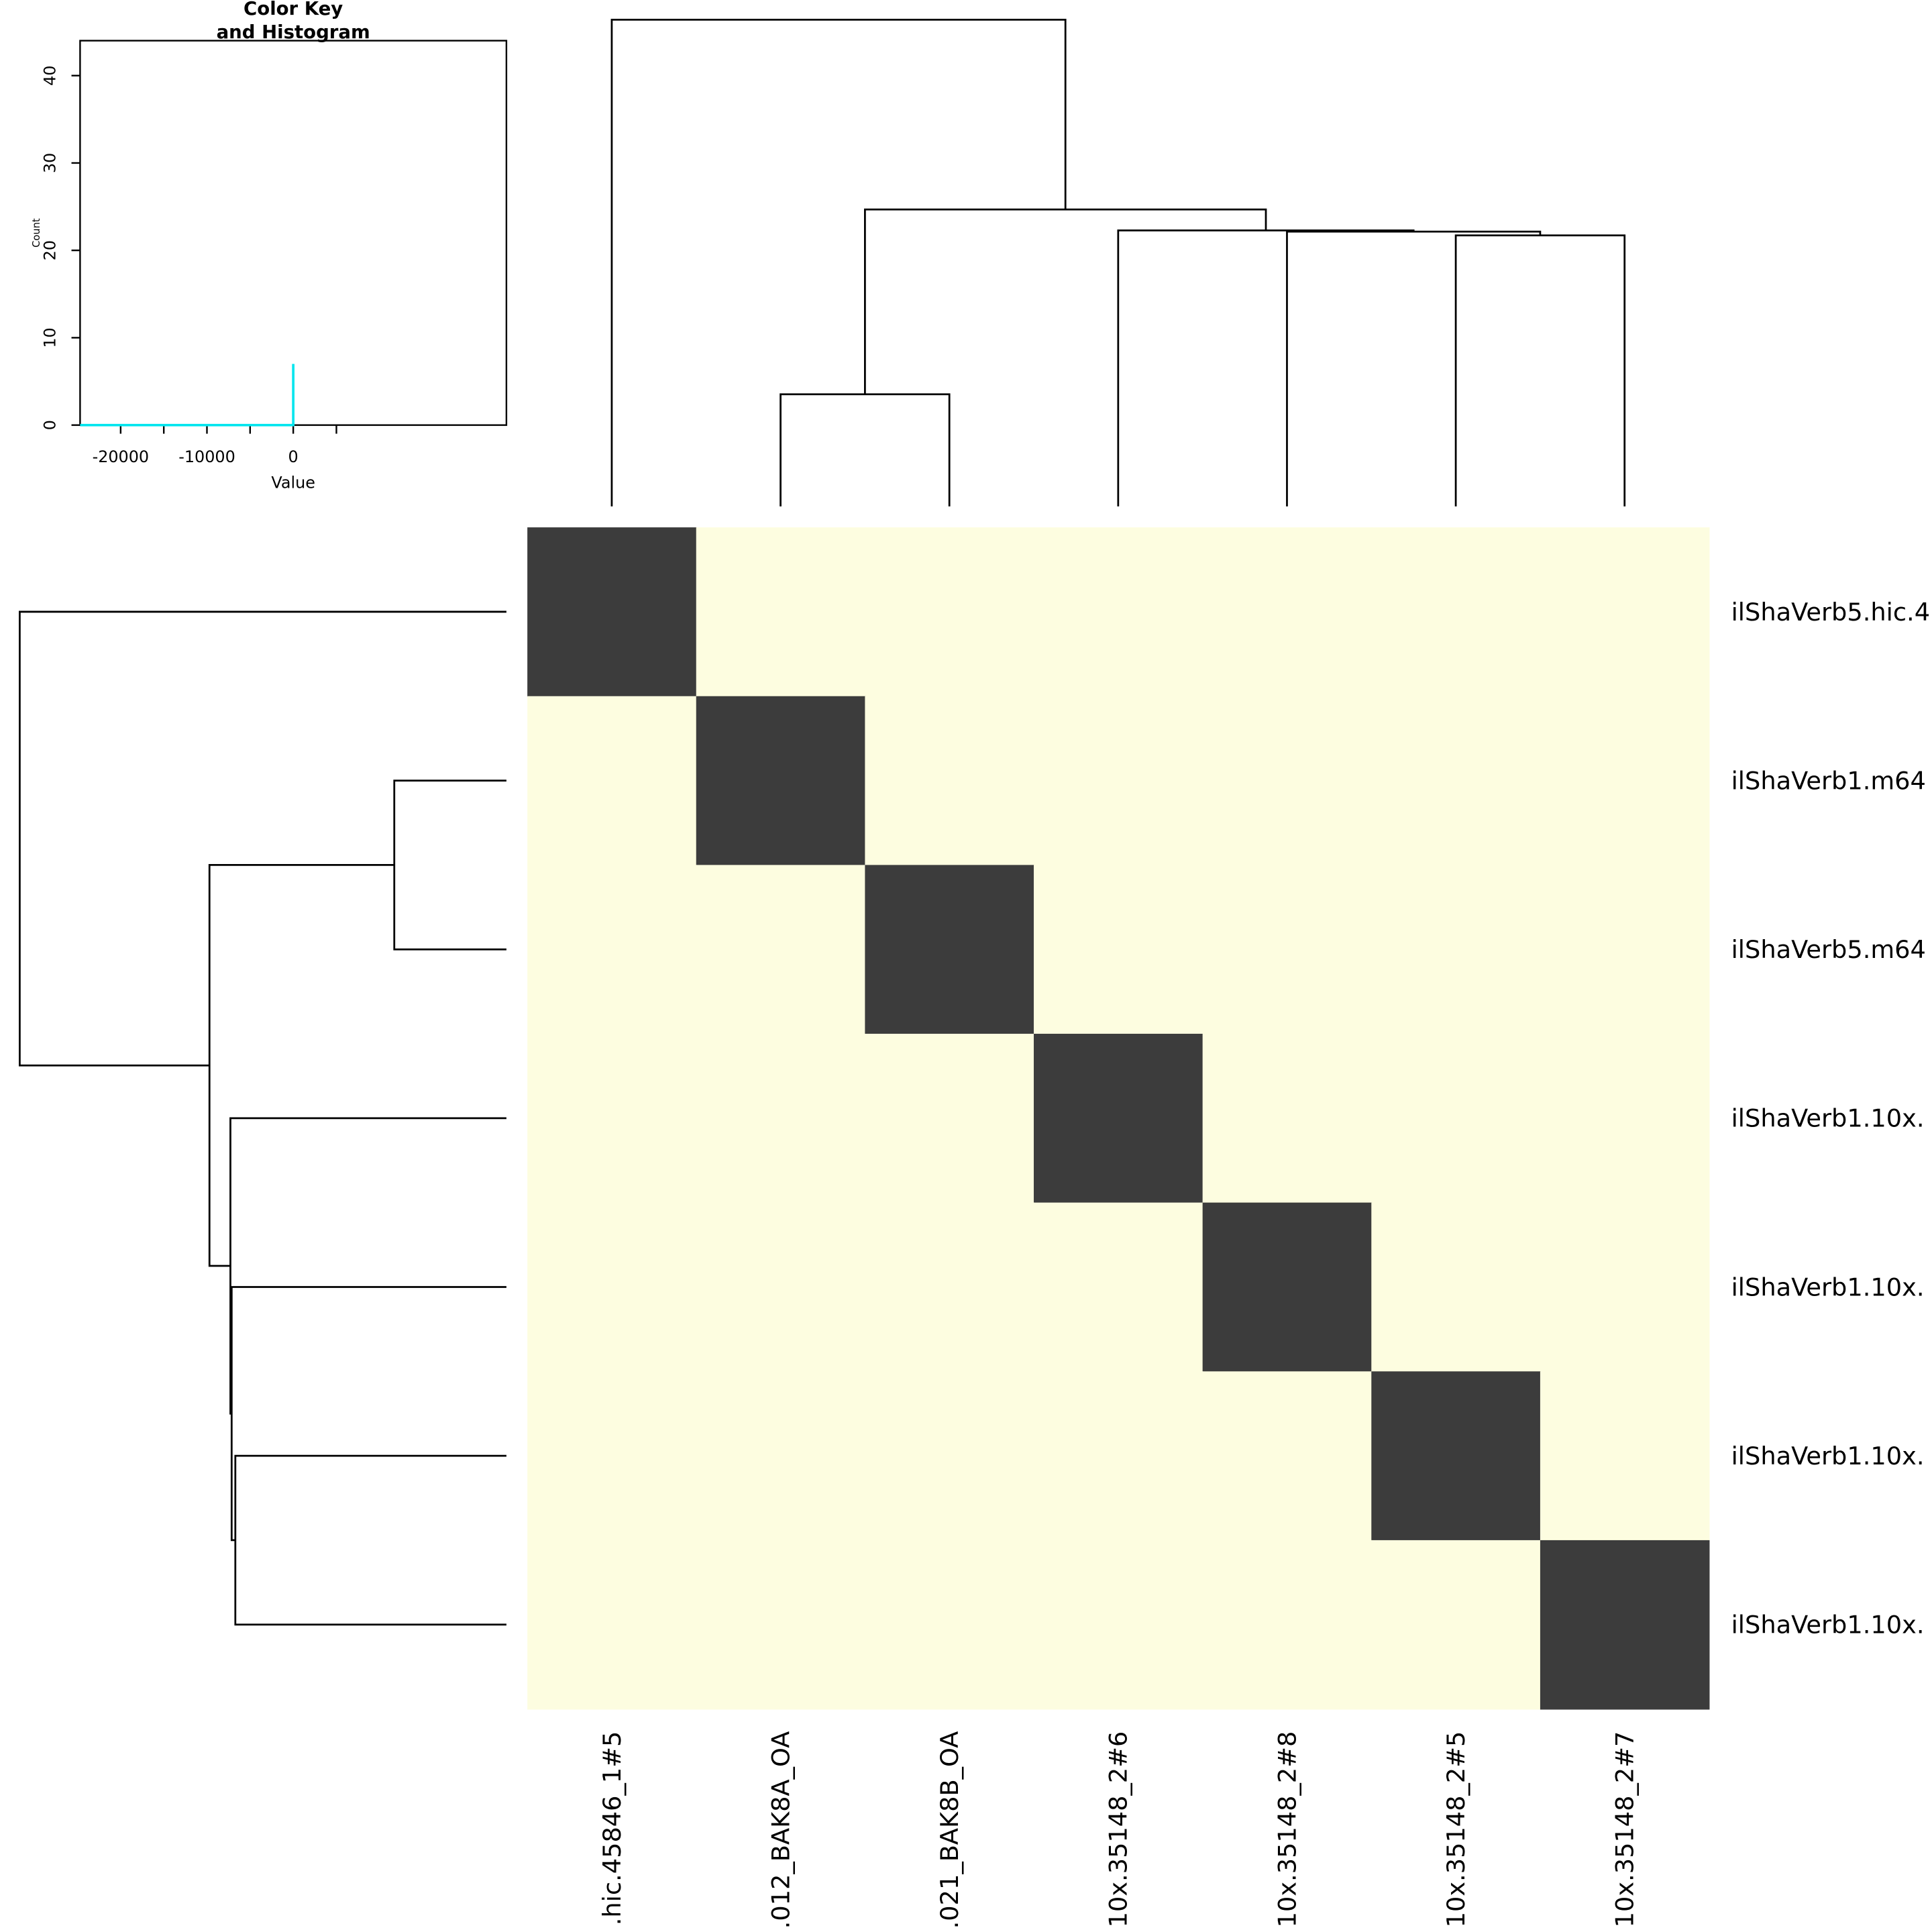 The image size is (1932, 1932). What do you see at coordinates (1456, 1829) in the screenshot?
I see `column-label: 10x.35148_2#5` at bounding box center [1456, 1829].